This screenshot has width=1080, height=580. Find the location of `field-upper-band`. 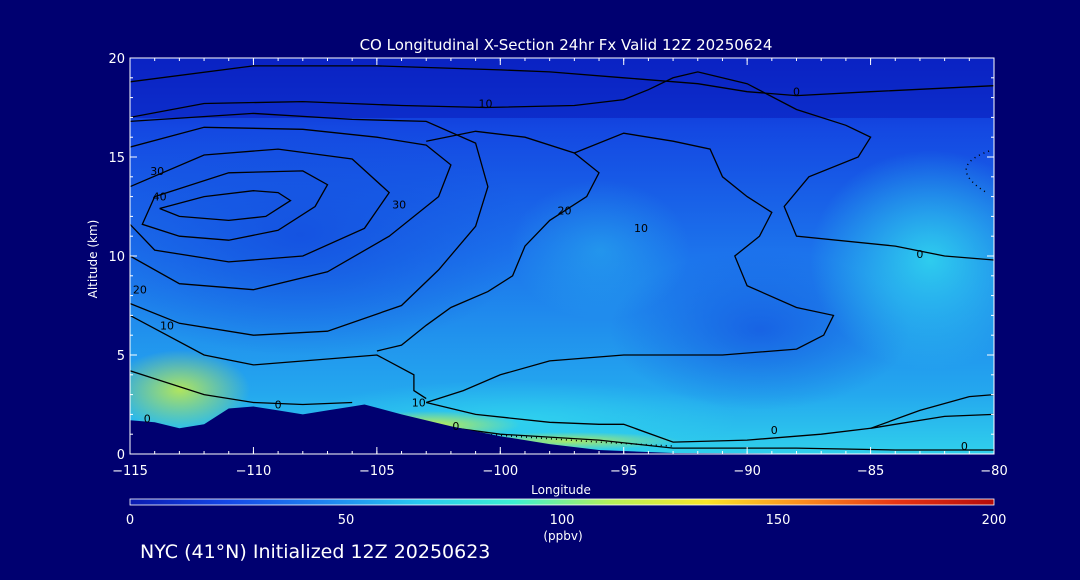

field-upper-band is located at coordinates (562, 88).